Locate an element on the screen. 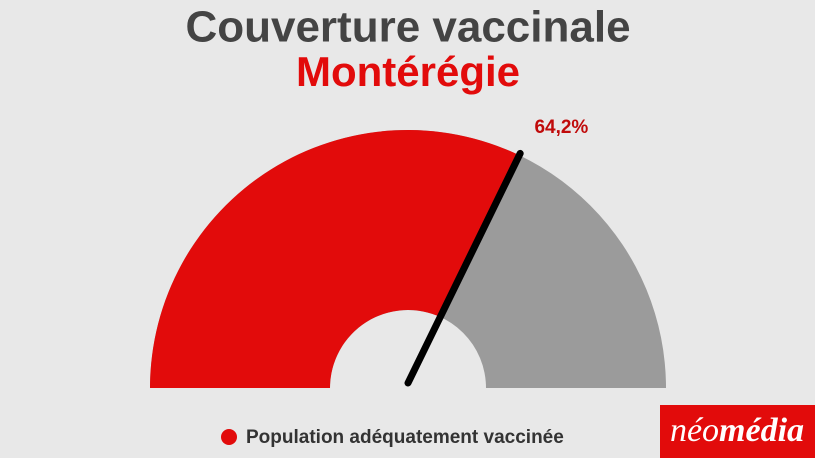 This screenshot has height=458, width=815. logo-part: néo is located at coordinates (694, 430).